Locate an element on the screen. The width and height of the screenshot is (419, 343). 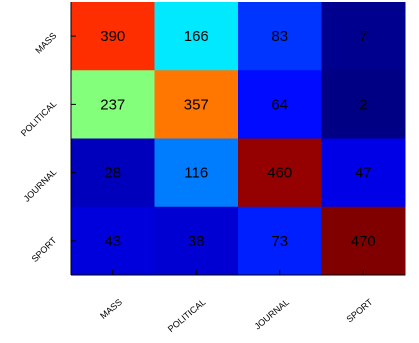
cell-value-label: 38 is located at coordinates (196, 241).